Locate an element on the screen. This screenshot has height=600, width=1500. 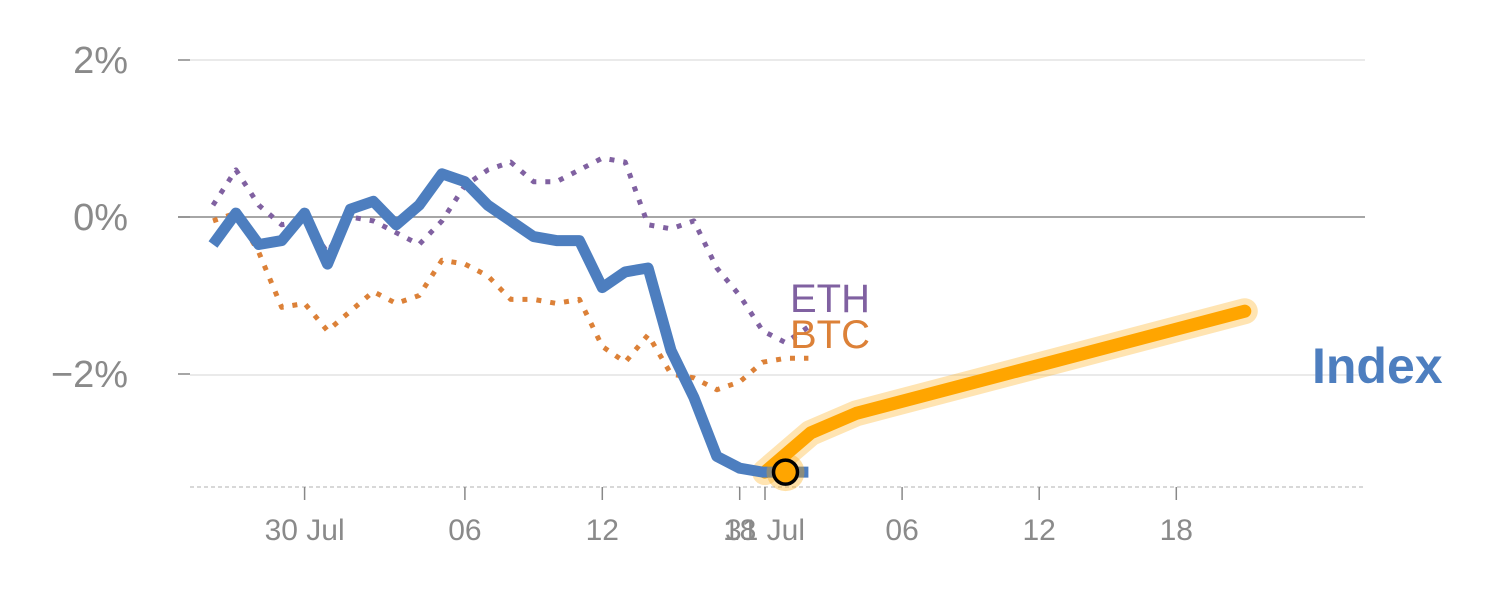
series-labels: ETH BTC Index is located at coordinates (1116, 335).